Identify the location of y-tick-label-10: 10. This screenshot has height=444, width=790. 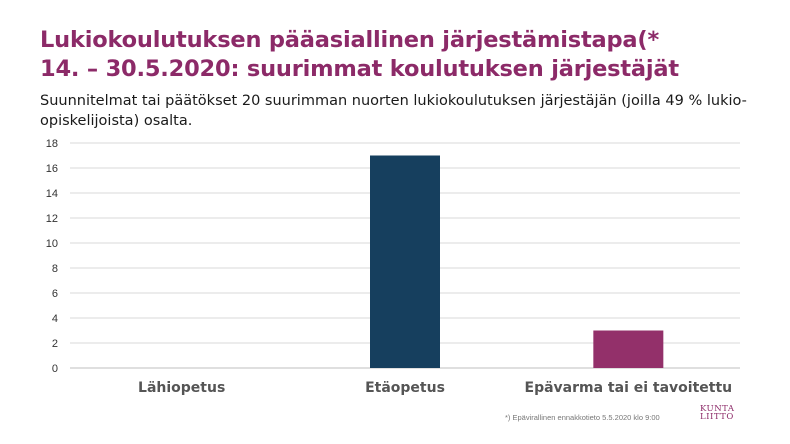
(52, 244).